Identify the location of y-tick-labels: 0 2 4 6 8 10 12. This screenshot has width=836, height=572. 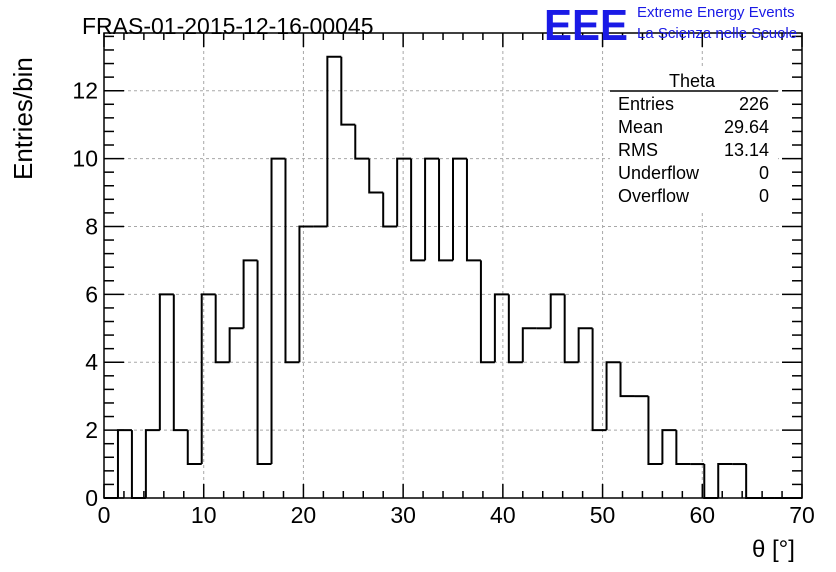
(85, 294).